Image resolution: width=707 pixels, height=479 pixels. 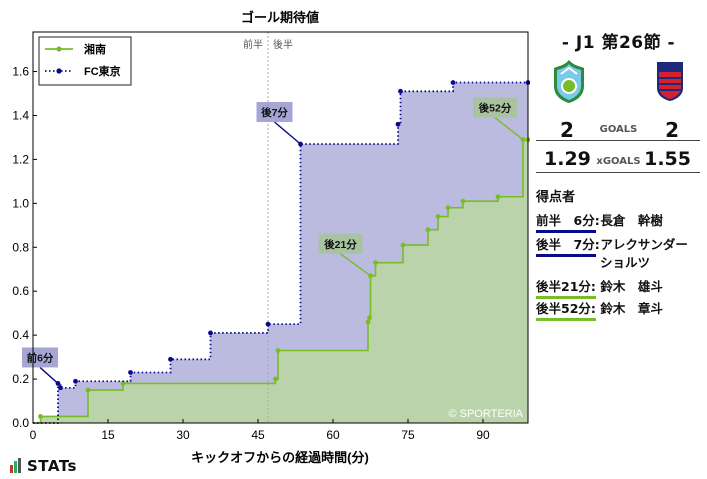 What do you see at coordinates (631, 220) in the screenshot?
I see `scorer-name: 長倉 幹樹` at bounding box center [631, 220].